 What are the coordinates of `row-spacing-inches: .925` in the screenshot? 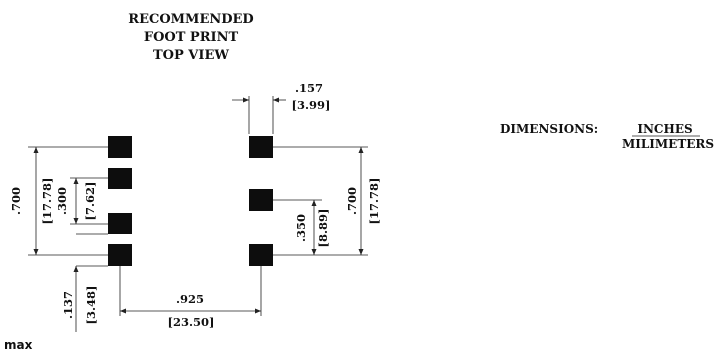 It's located at (190, 299).